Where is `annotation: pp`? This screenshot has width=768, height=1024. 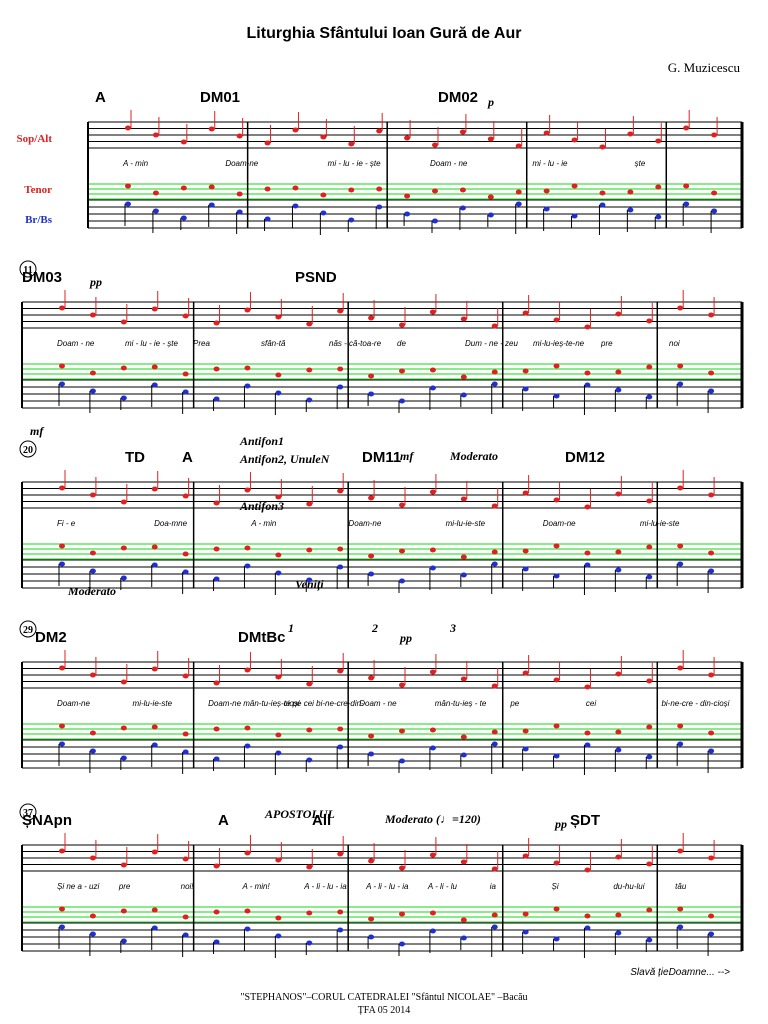
annotation: pp is located at coordinates (95, 282).